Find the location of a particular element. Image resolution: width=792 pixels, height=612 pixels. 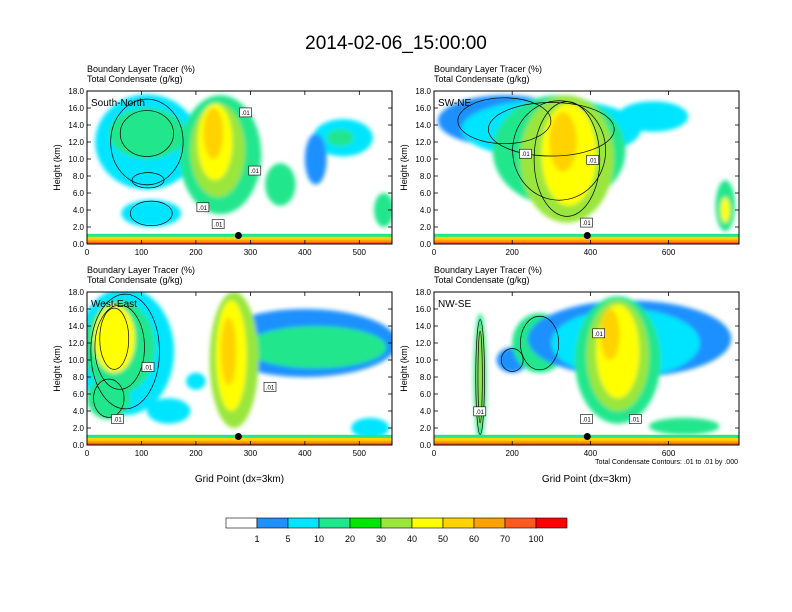

x-tick-label: 100 is located at coordinates (142, 453).